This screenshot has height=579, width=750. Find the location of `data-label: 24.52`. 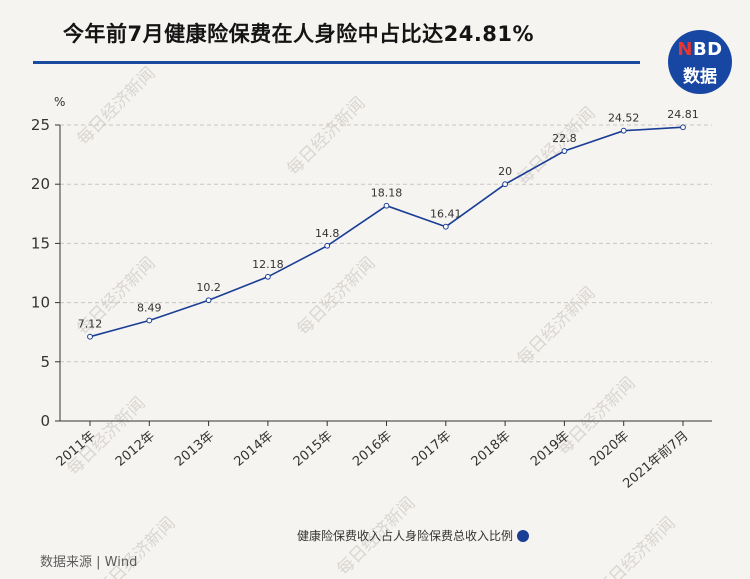

data-label: 24.52 is located at coordinates (624, 118).